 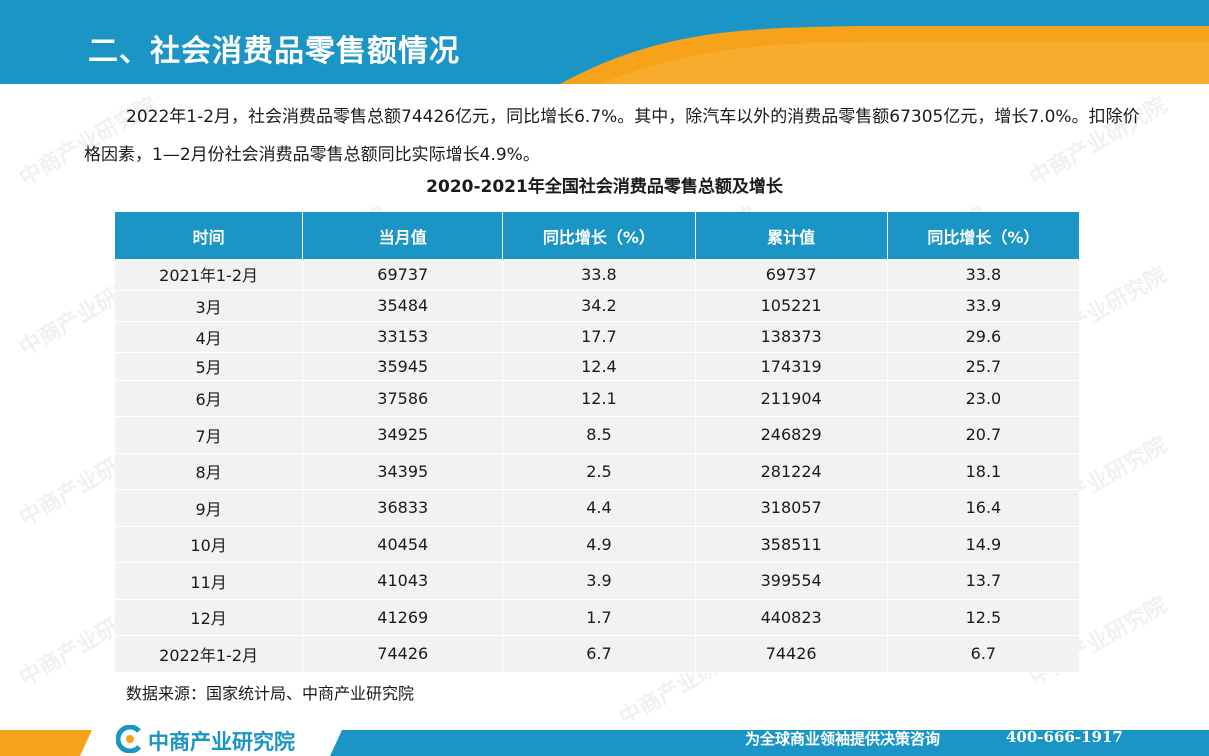 What do you see at coordinates (1064, 737) in the screenshot?
I see `footer-phone: 400-666-1917` at bounding box center [1064, 737].